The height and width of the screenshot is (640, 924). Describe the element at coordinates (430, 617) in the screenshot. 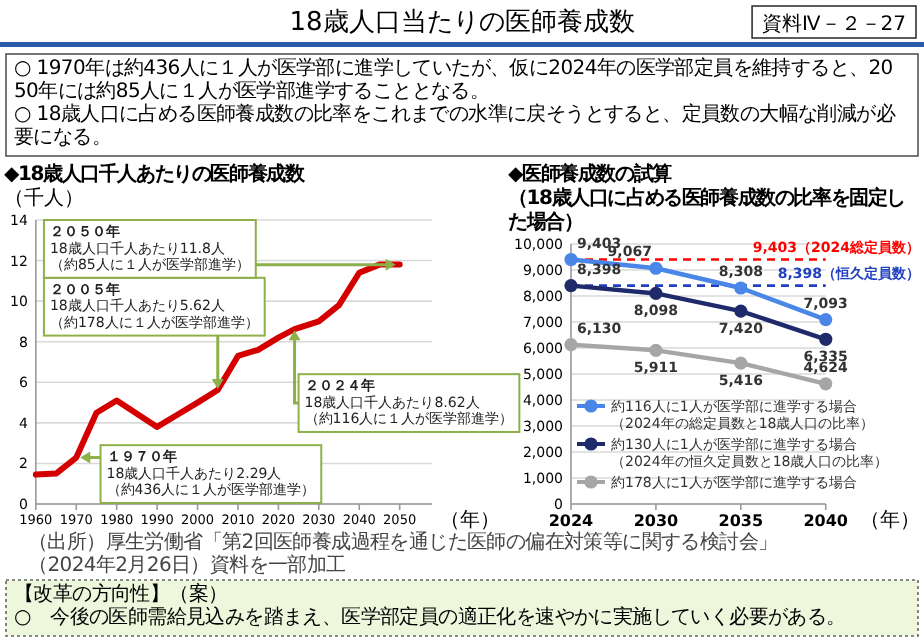

I see `text: ○ 今後の医師需給見込みを踏まえ、医学部定員の適正化を速やかに実施していく必要がある。` at that location.